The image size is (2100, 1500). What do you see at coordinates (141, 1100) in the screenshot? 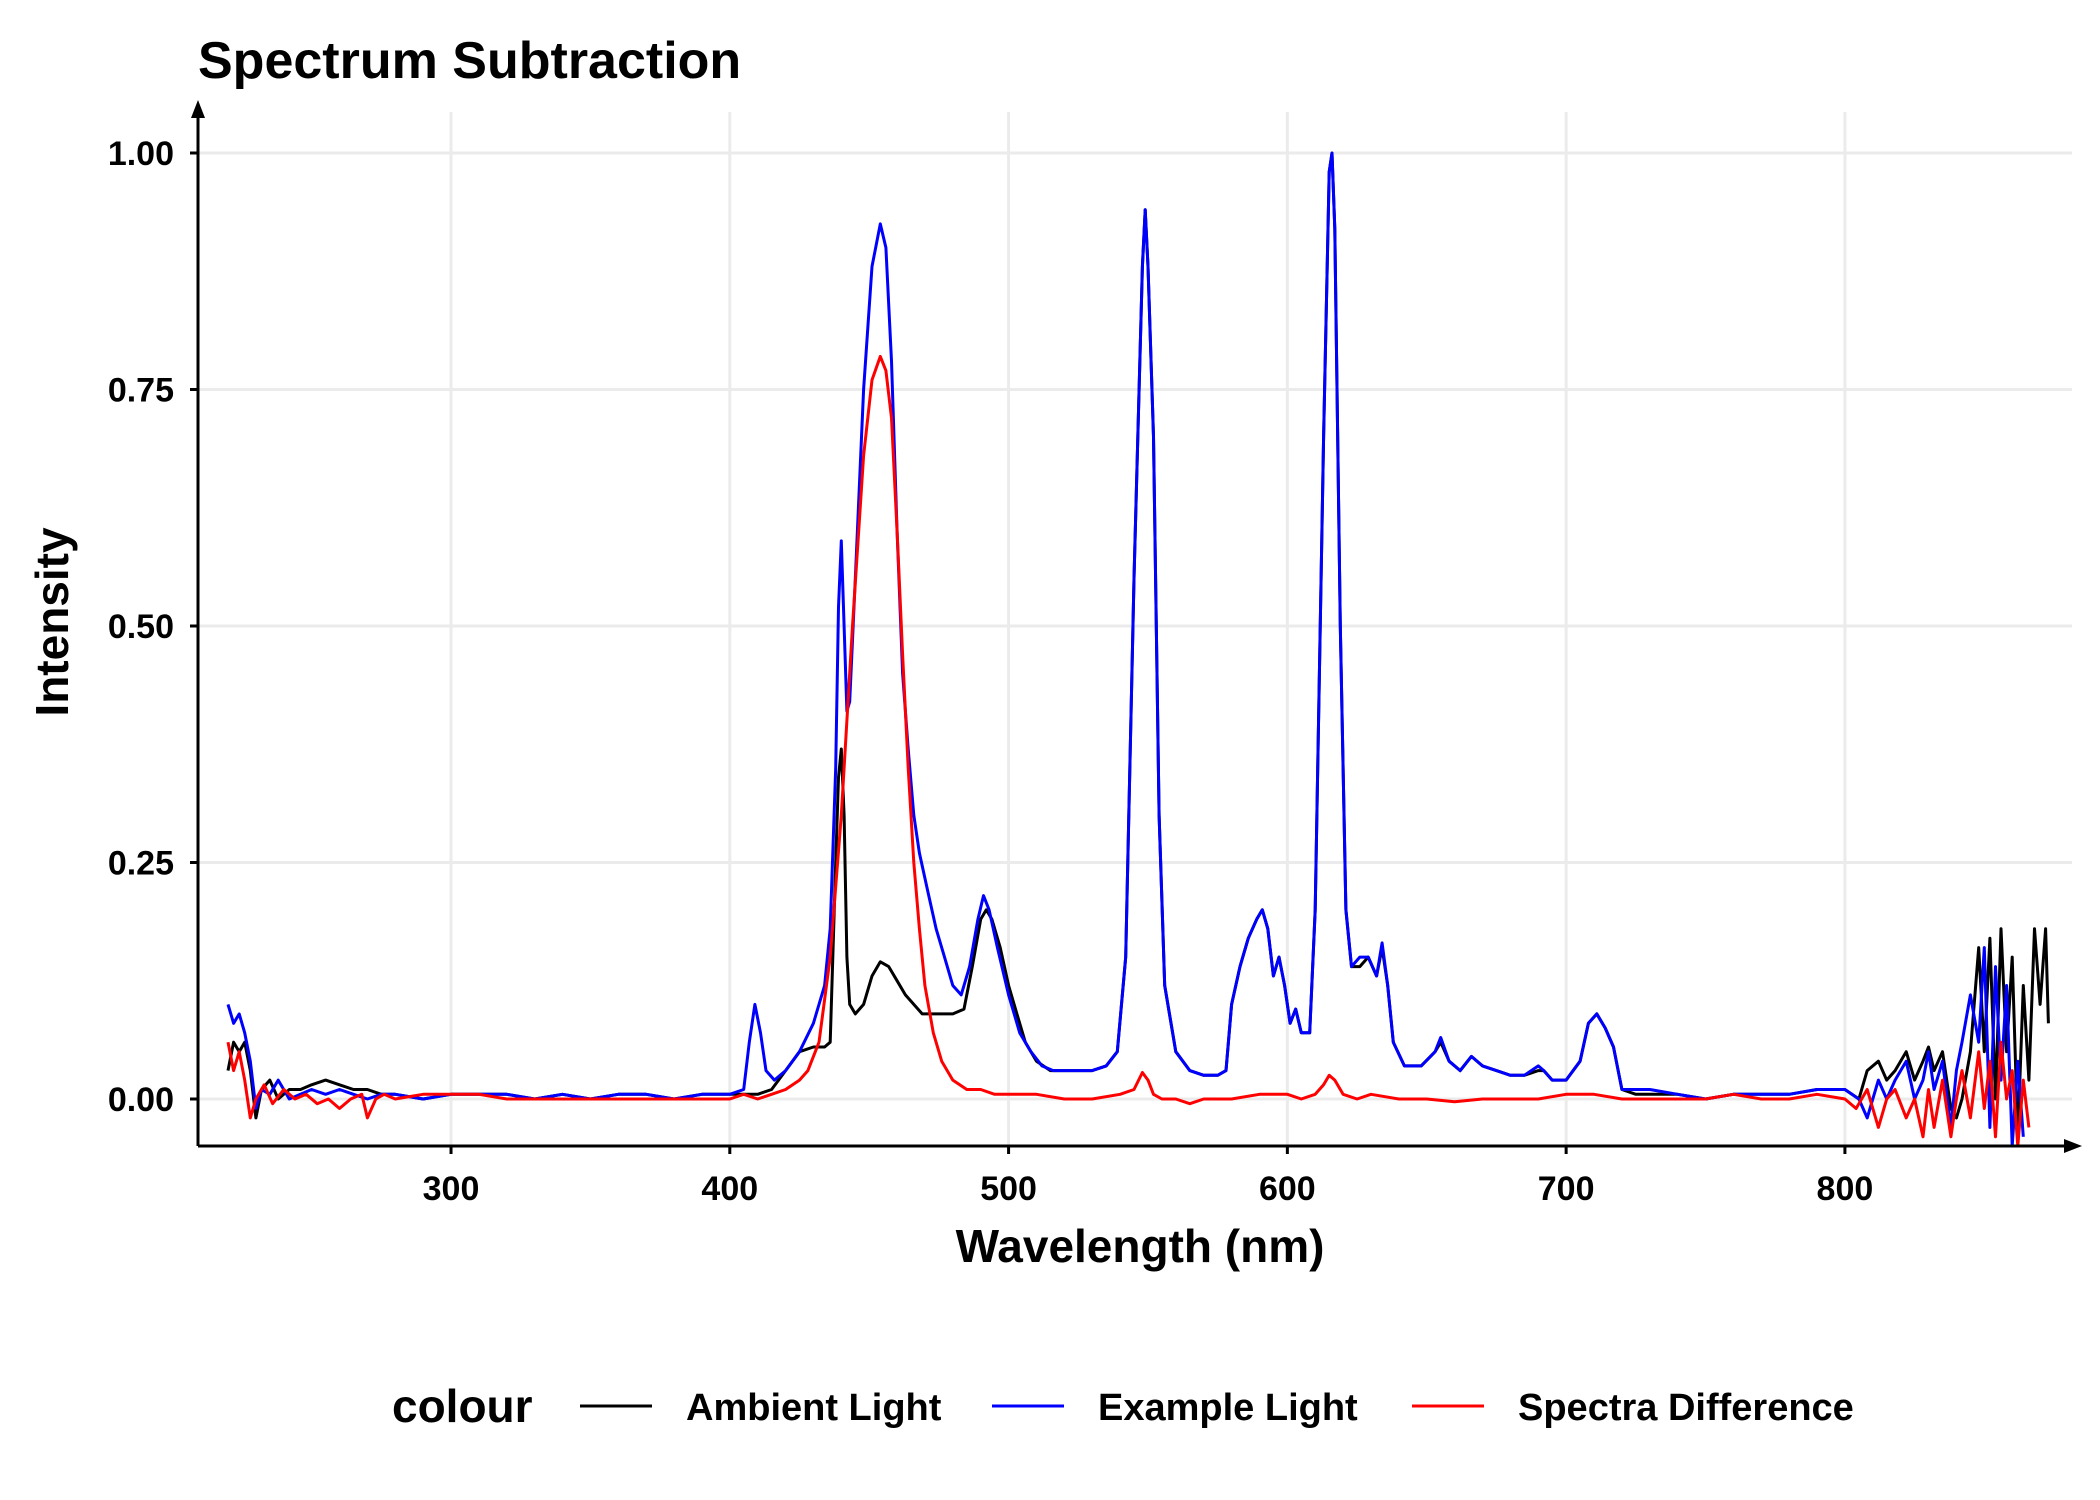
I see `y-tick-label: 0.00` at bounding box center [141, 1100].